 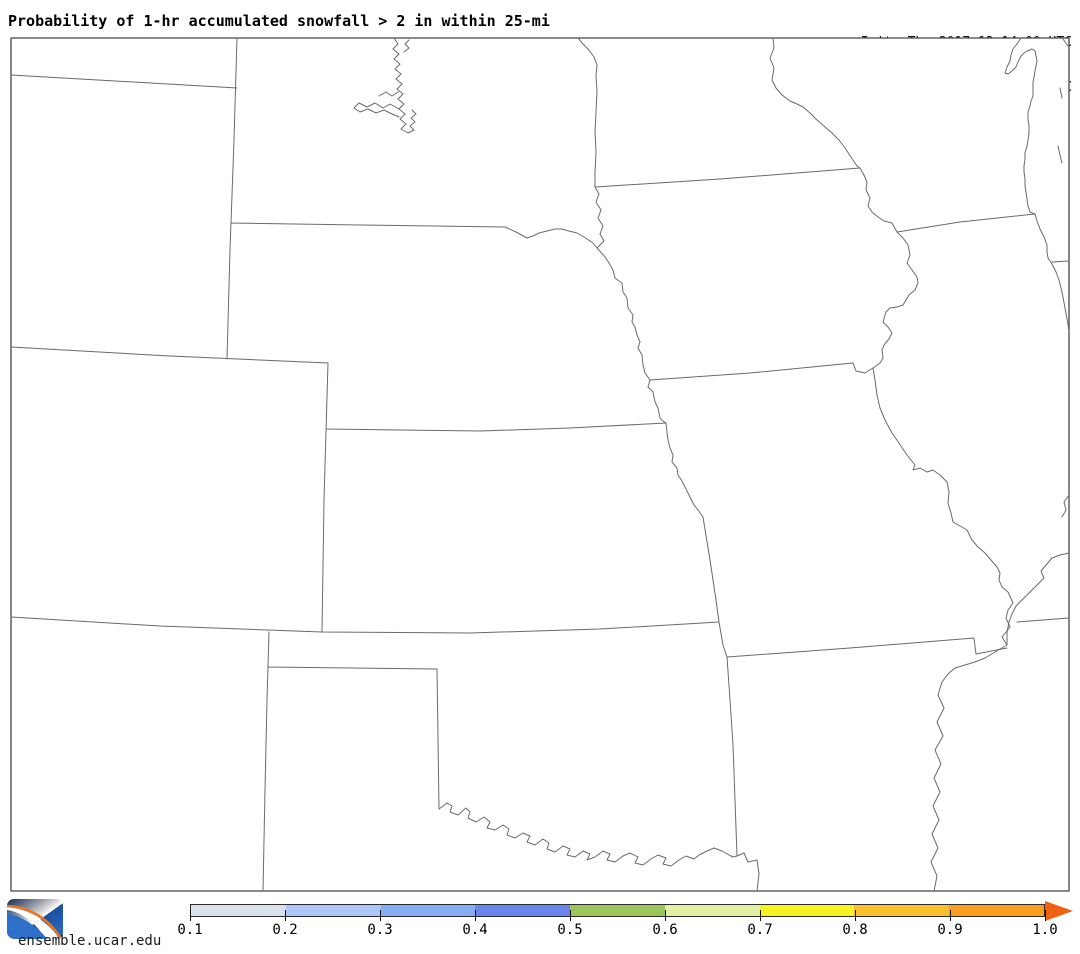 I want to click on logo-swoosh-orange, so click(x=34, y=921).